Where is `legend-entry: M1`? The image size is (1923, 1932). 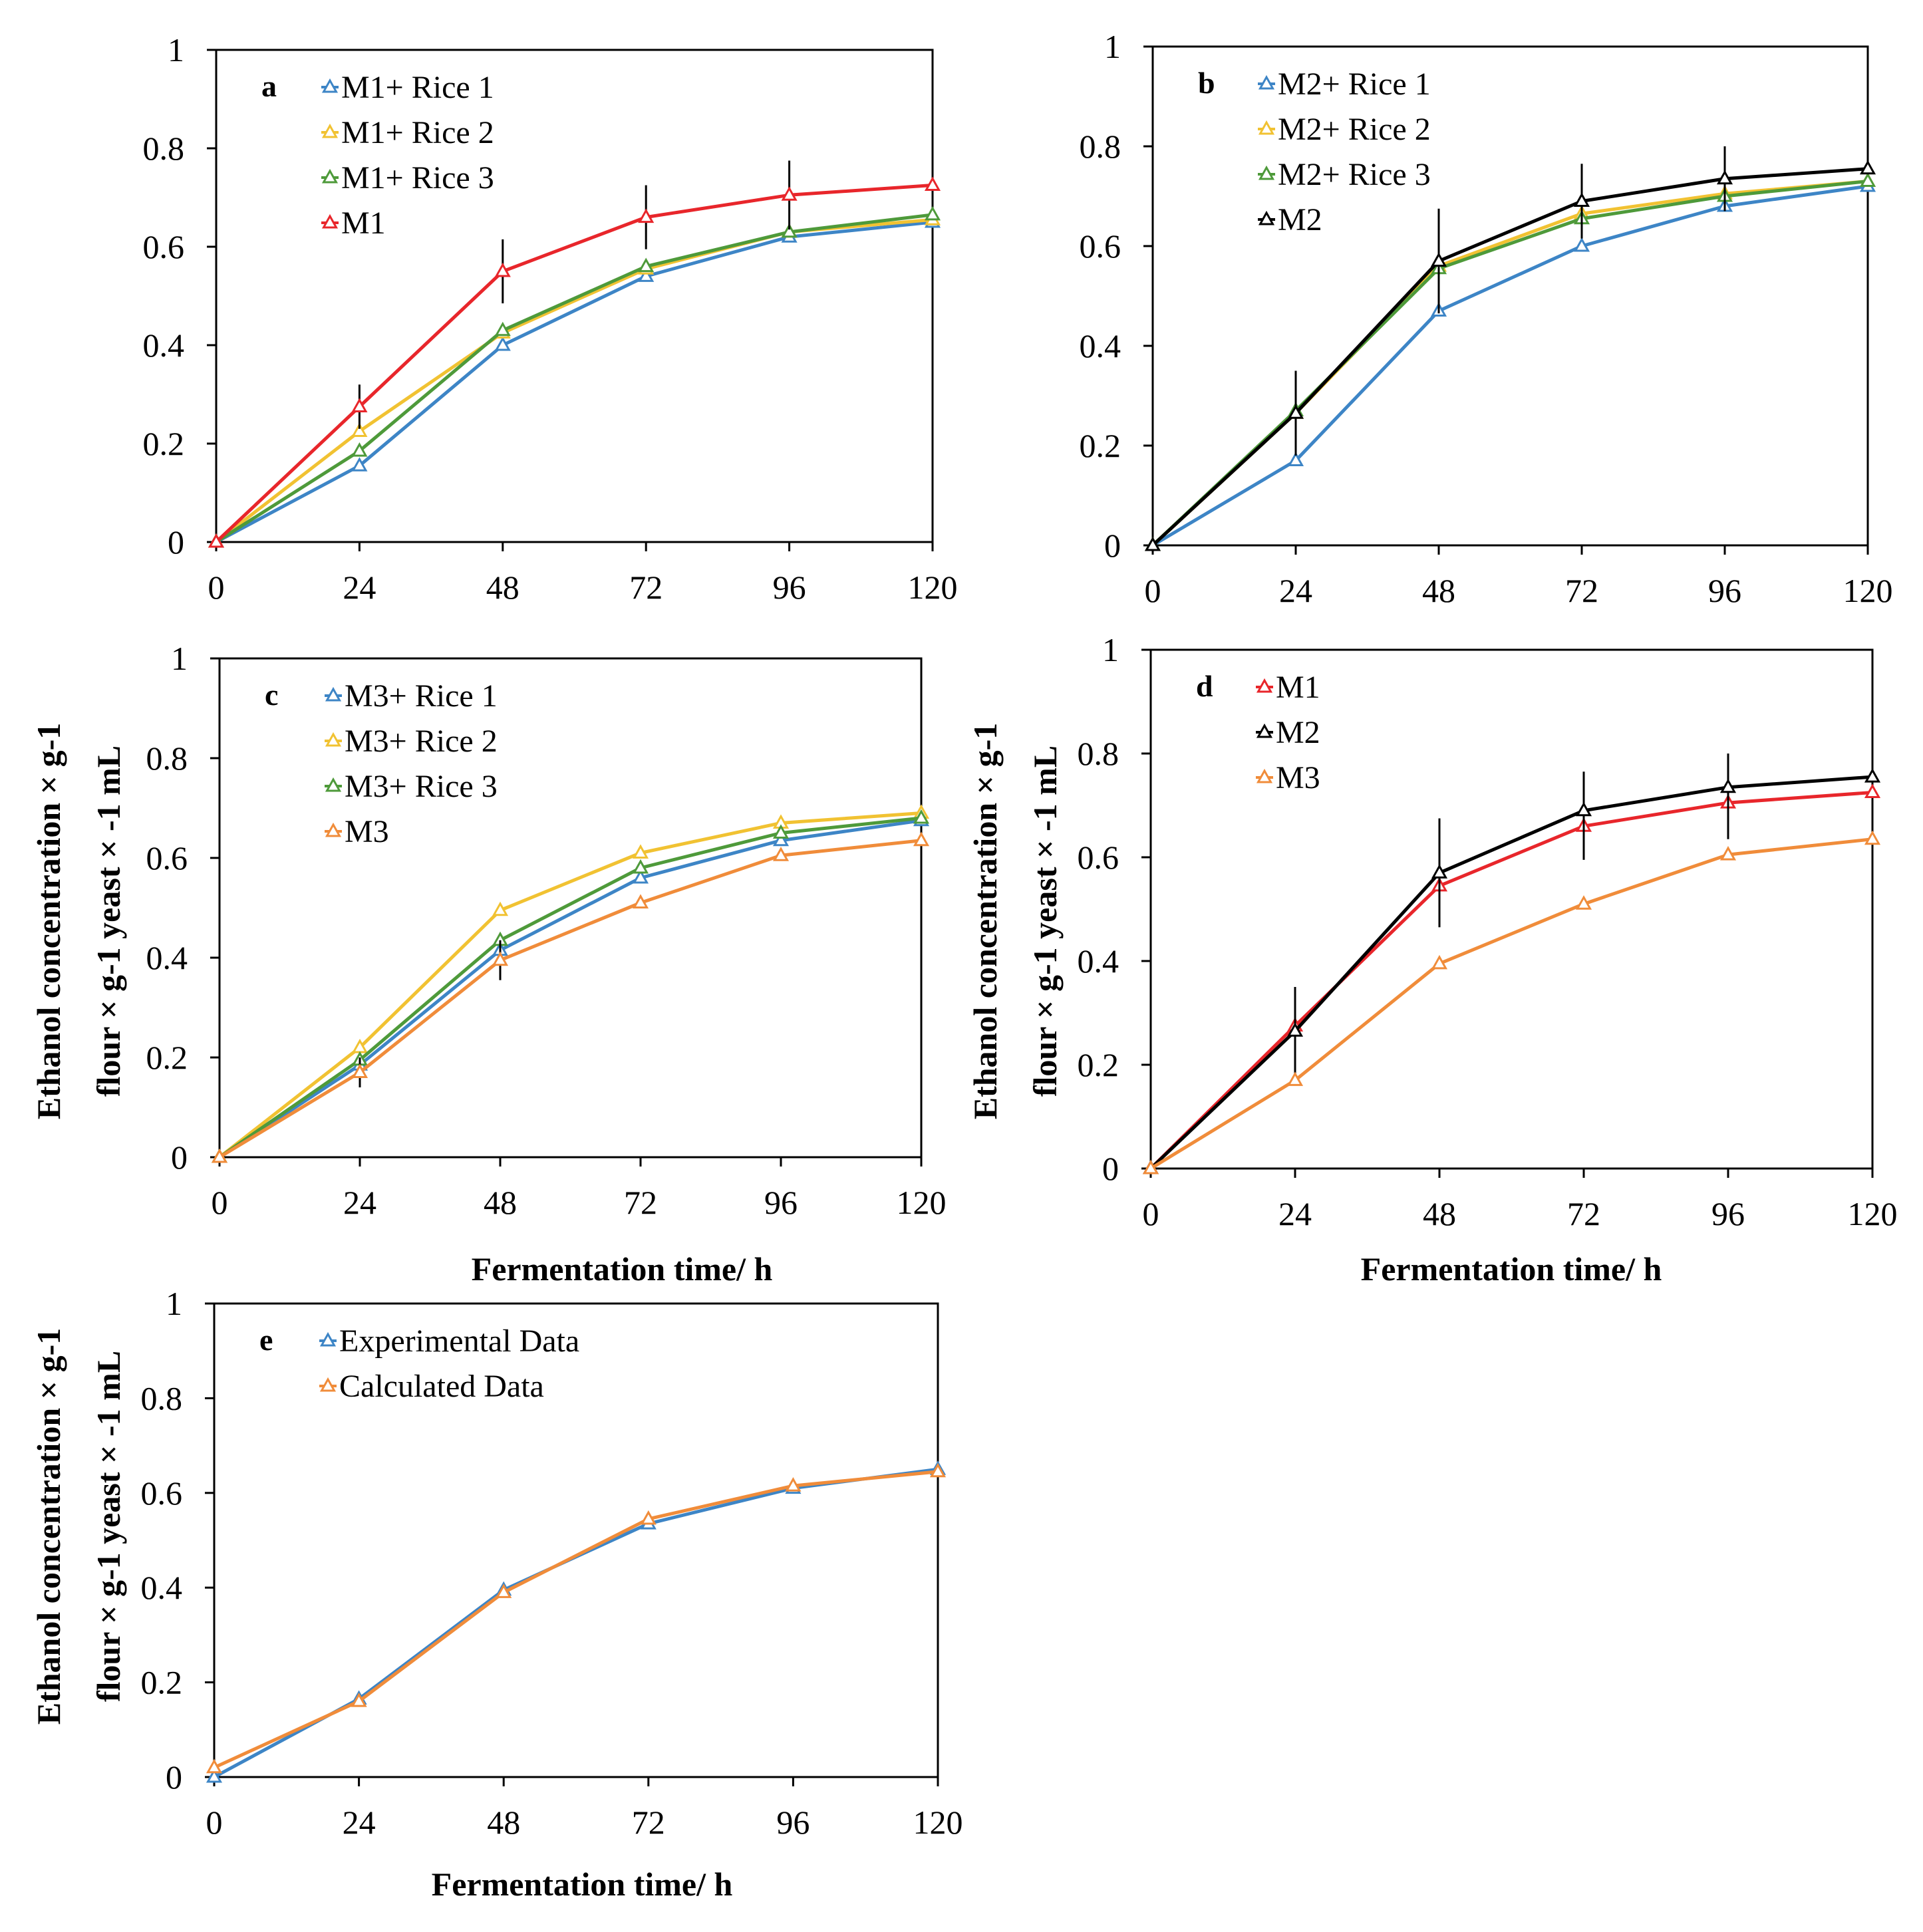 legend-entry: M1 is located at coordinates (353, 223).